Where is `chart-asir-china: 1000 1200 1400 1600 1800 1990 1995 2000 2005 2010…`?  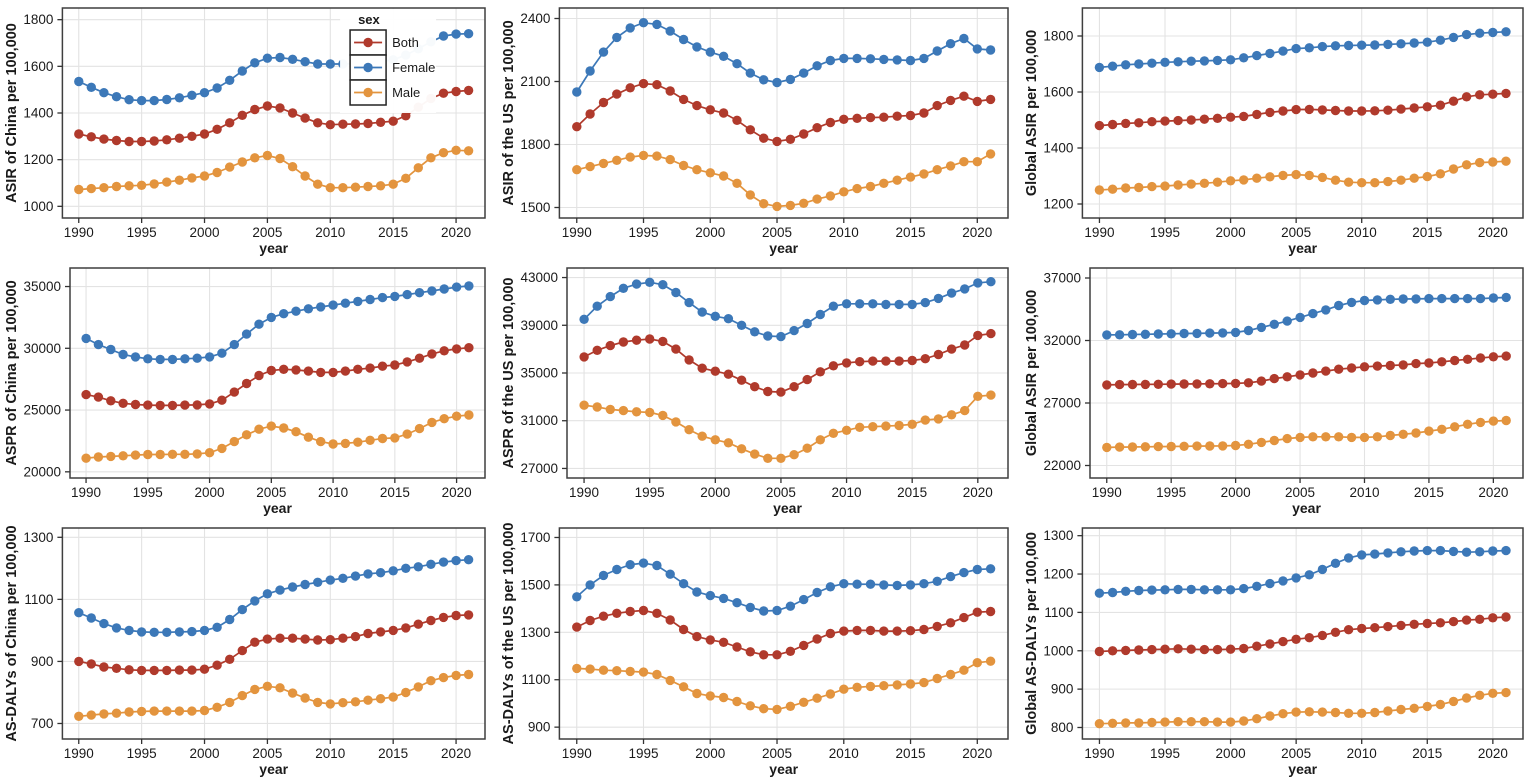
chart-asir-china: 1000 1200 1400 1600 1800 1990 1995 2000 2005 2010… is located at coordinates (248, 130).